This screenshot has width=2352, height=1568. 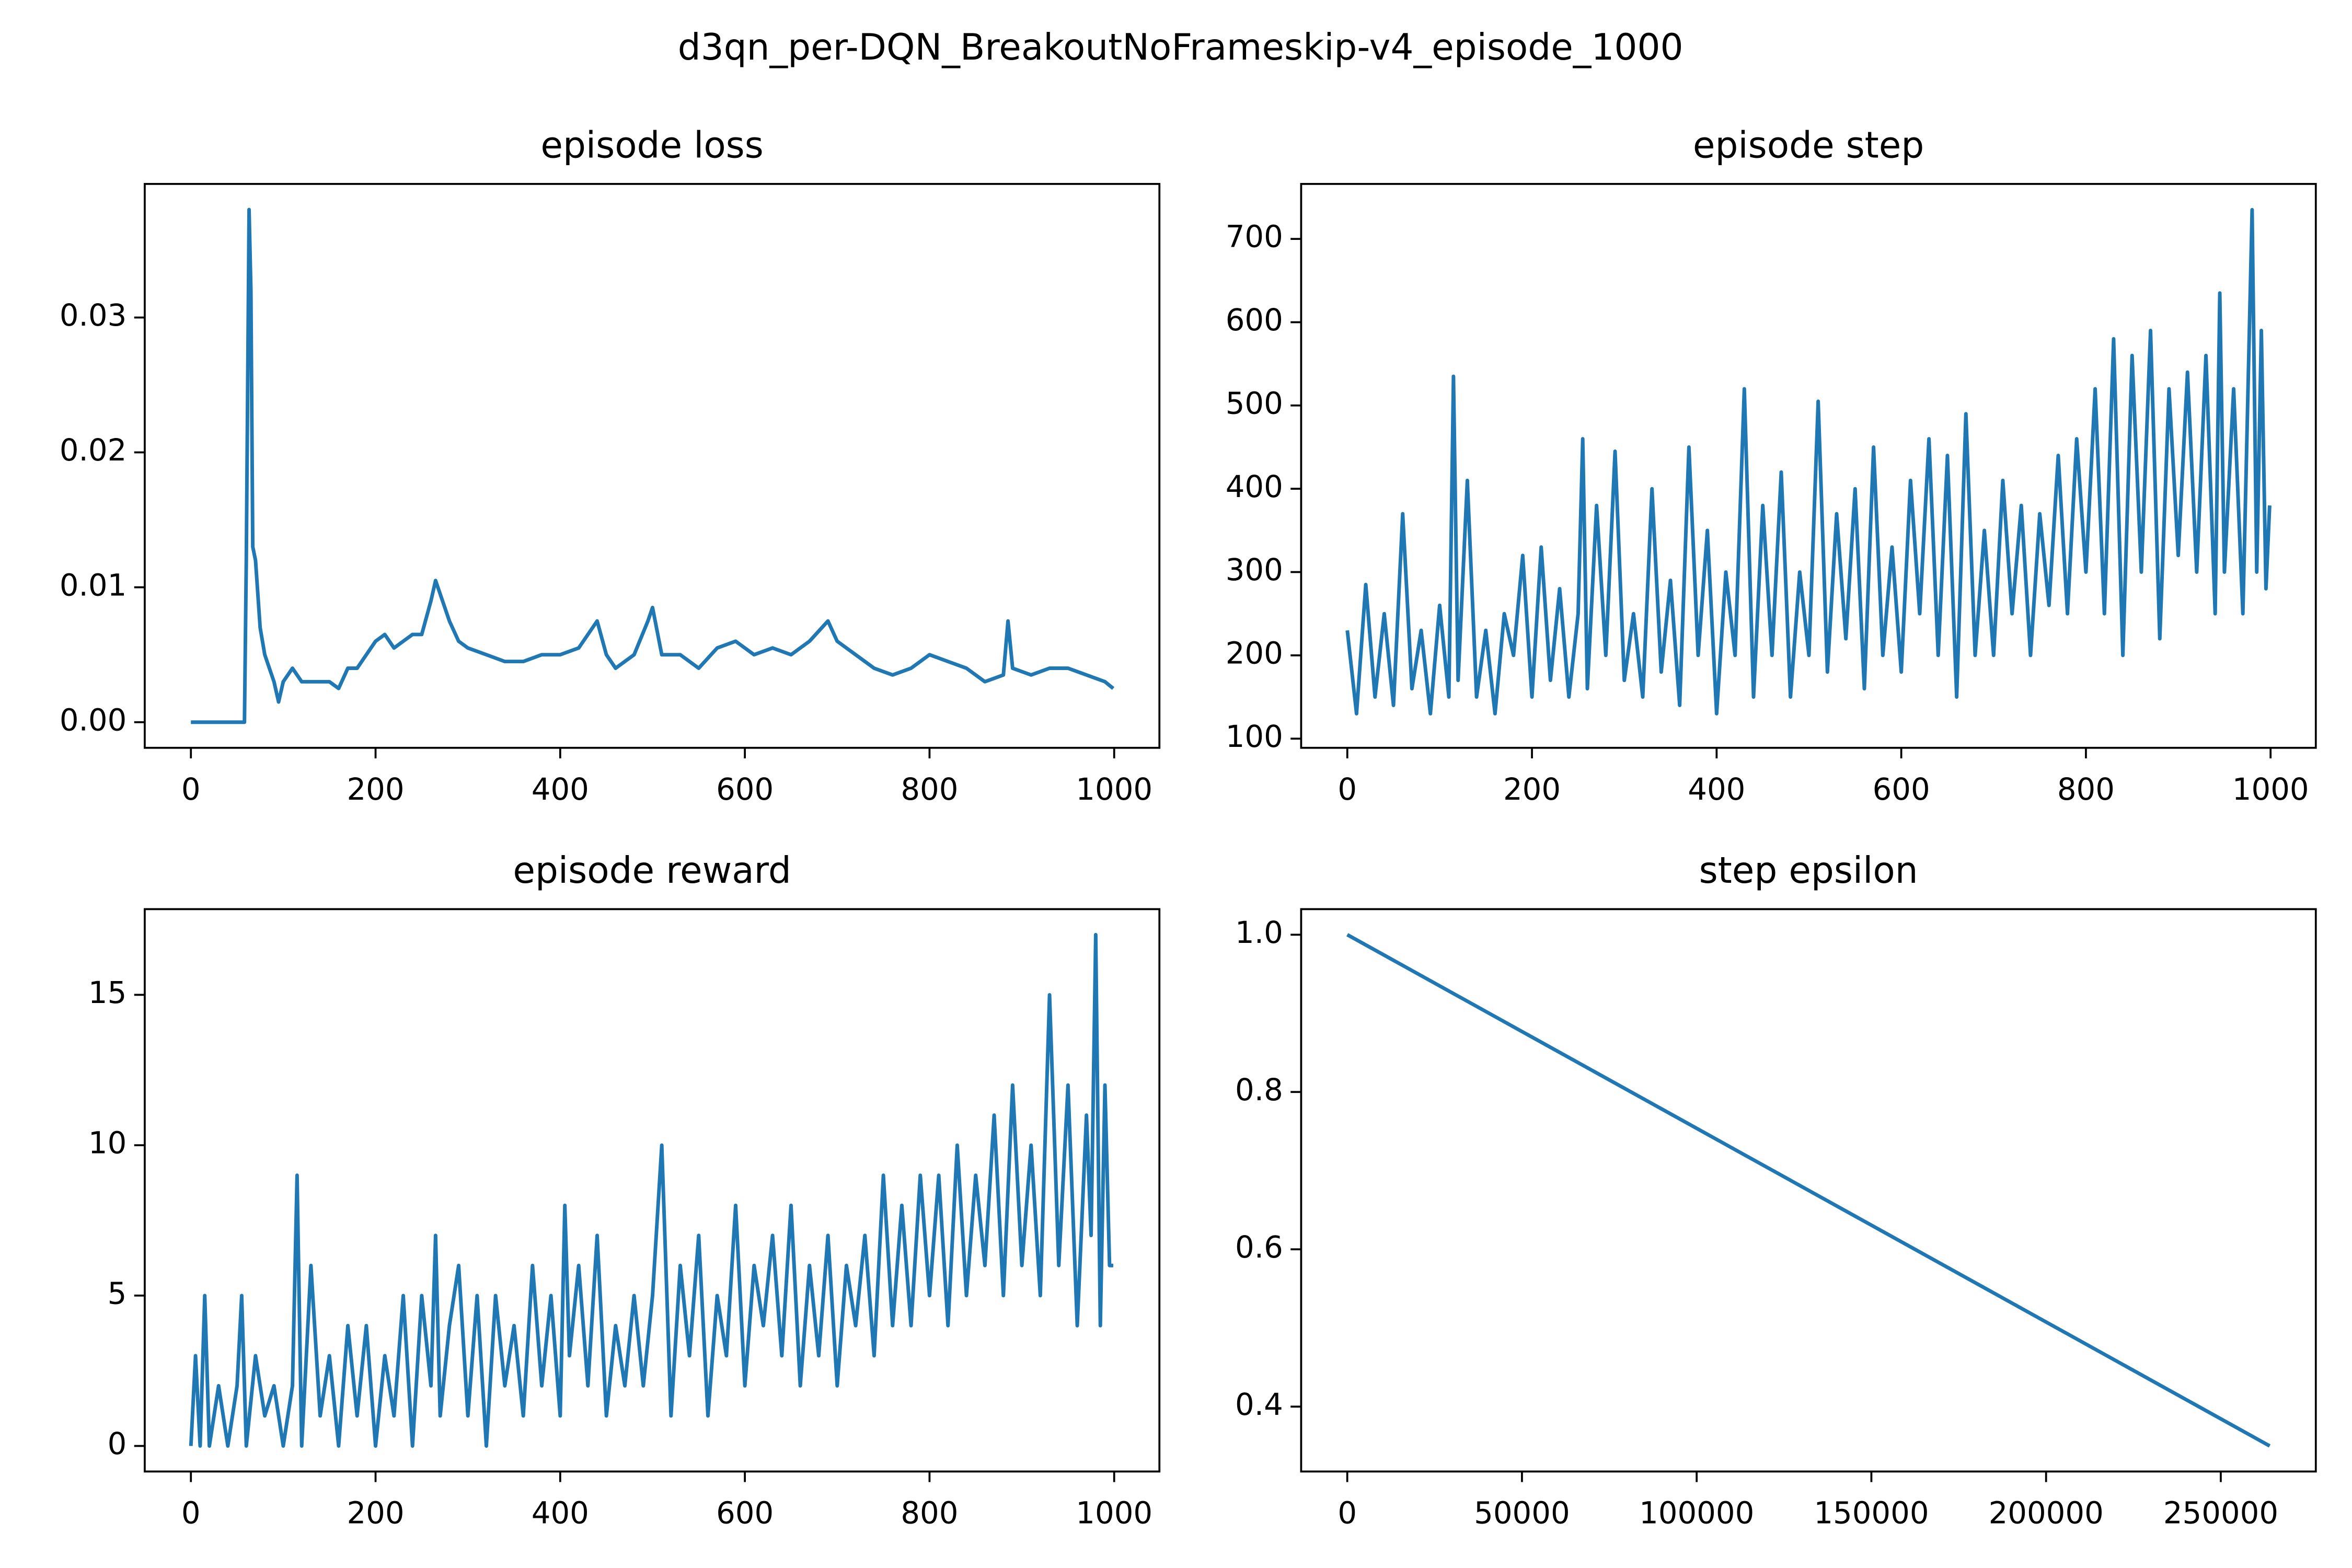 What do you see at coordinates (117, 1443) in the screenshot?
I see `y-tick-label: 0` at bounding box center [117, 1443].